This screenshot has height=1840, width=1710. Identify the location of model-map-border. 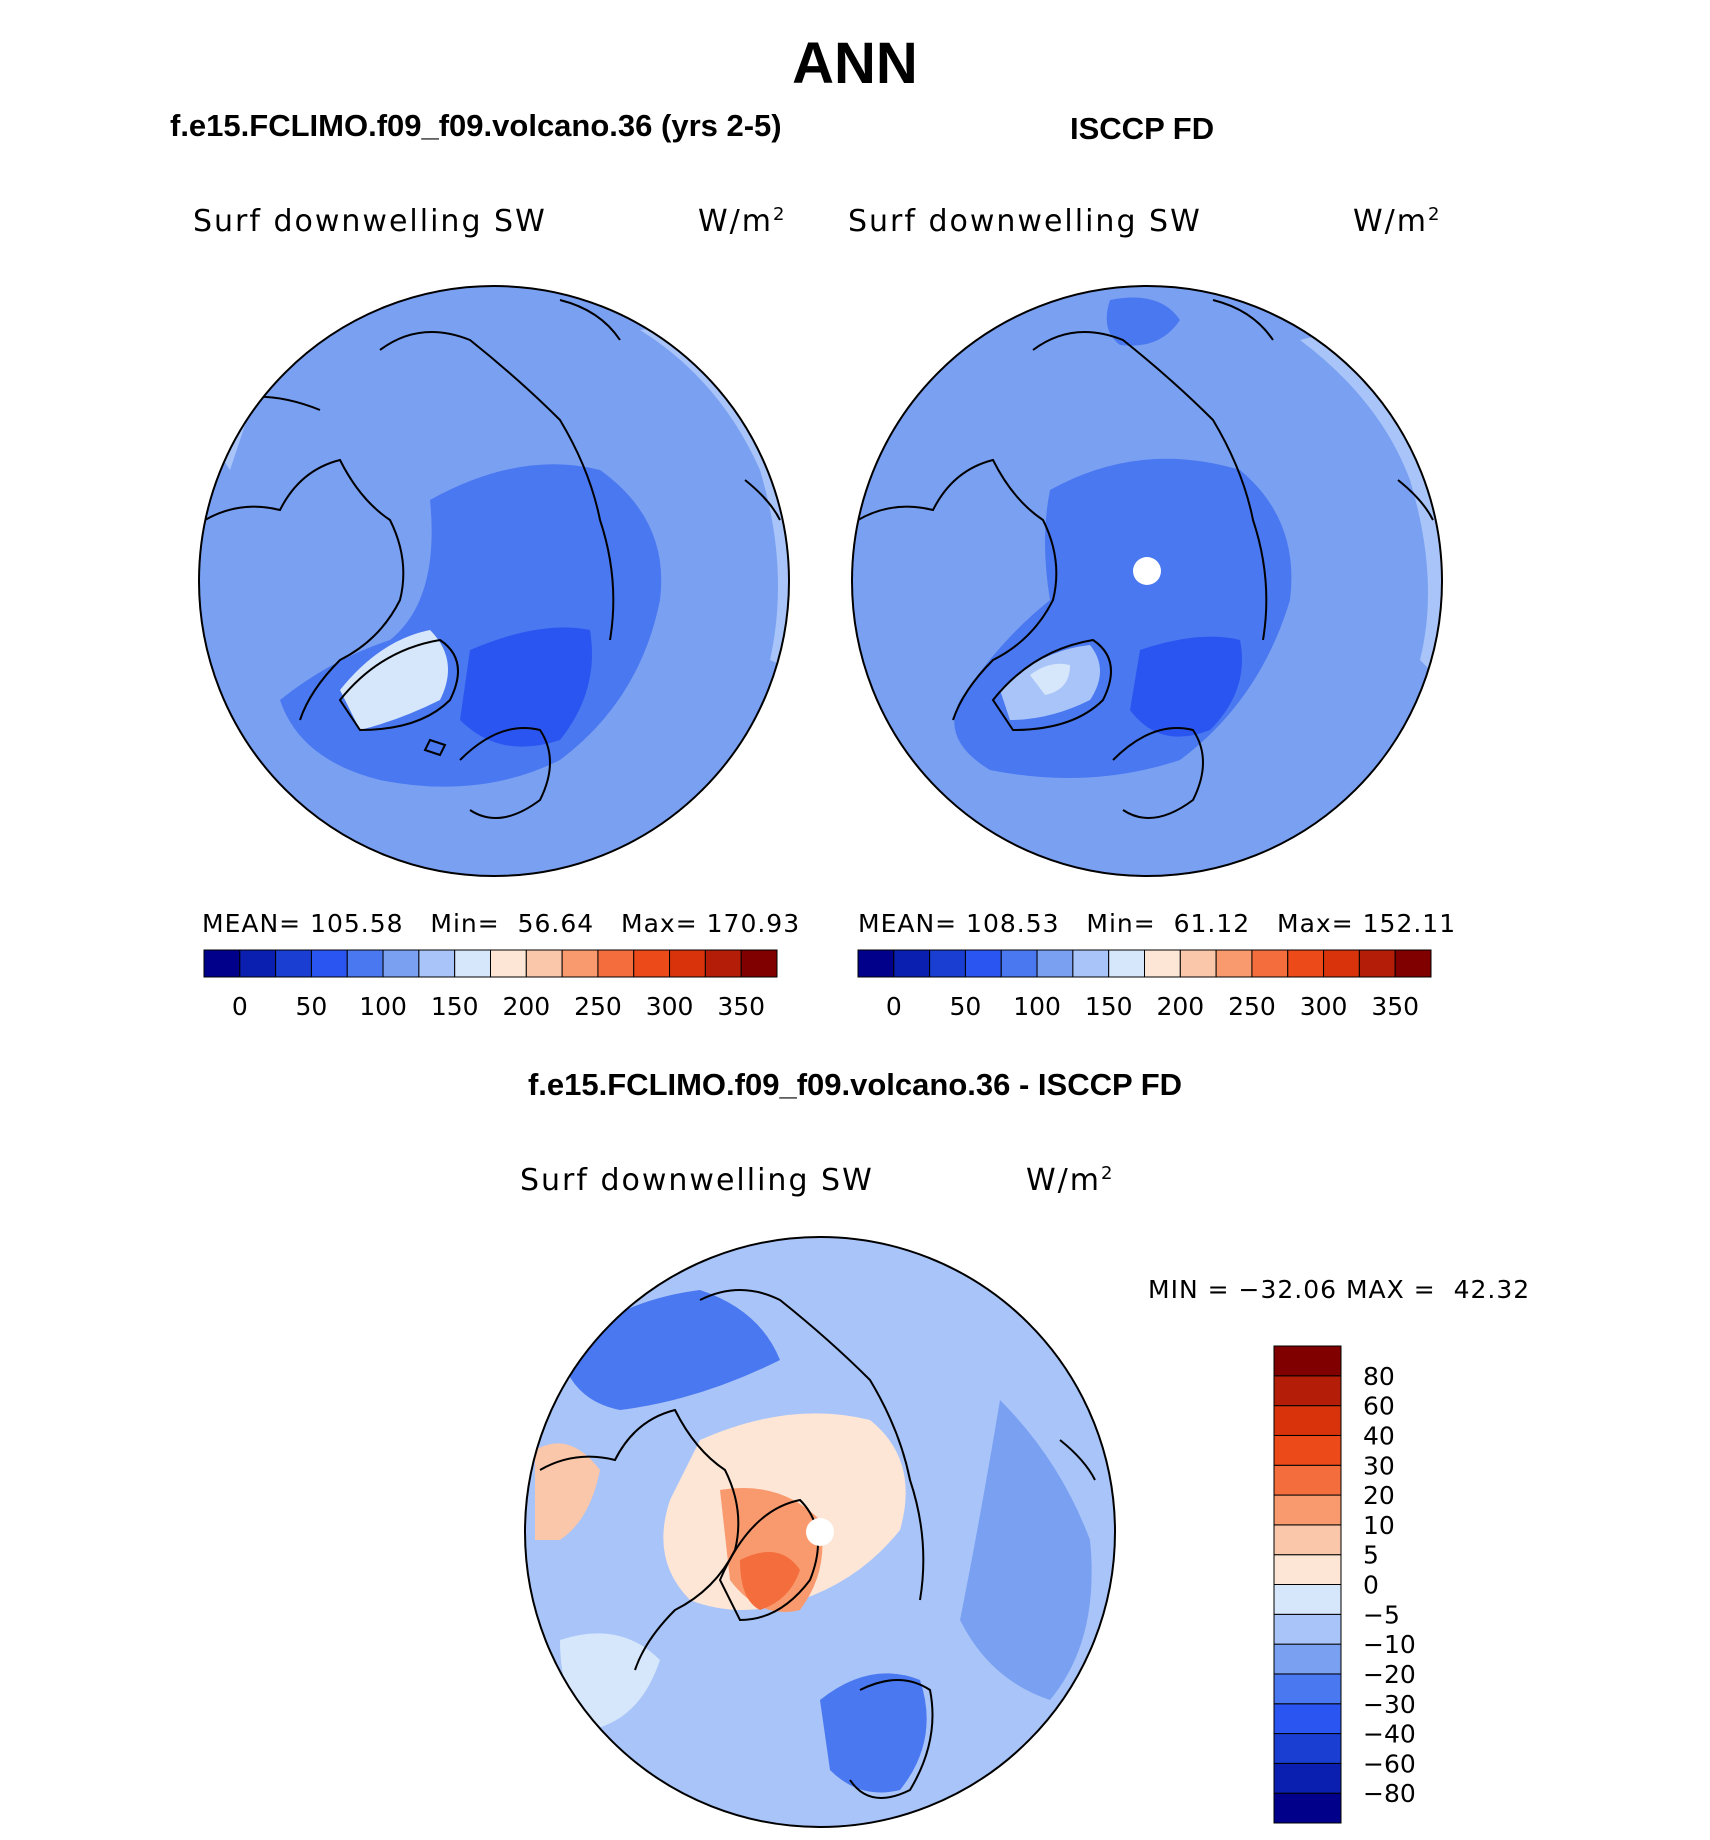
(494, 581).